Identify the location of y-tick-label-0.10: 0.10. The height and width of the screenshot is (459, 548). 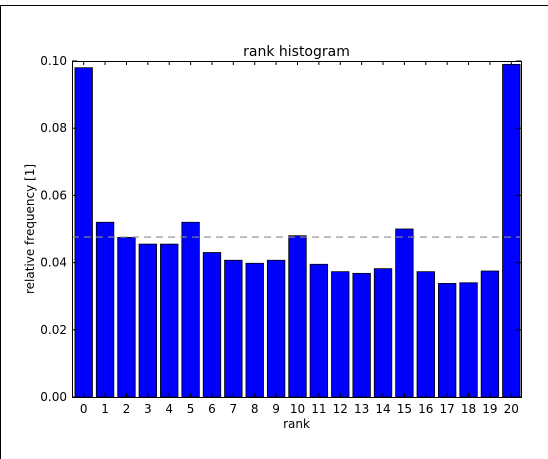
(53, 61).